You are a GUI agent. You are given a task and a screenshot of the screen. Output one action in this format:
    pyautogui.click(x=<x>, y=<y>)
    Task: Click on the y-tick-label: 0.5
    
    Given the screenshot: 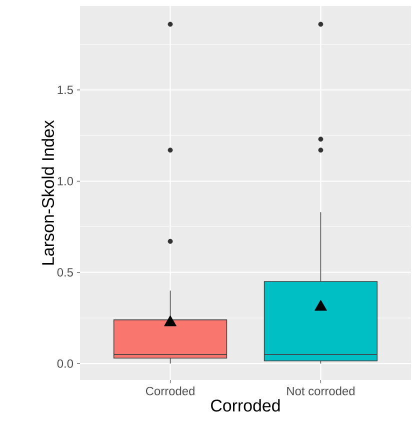 What is the action you would take?
    pyautogui.click(x=65, y=272)
    